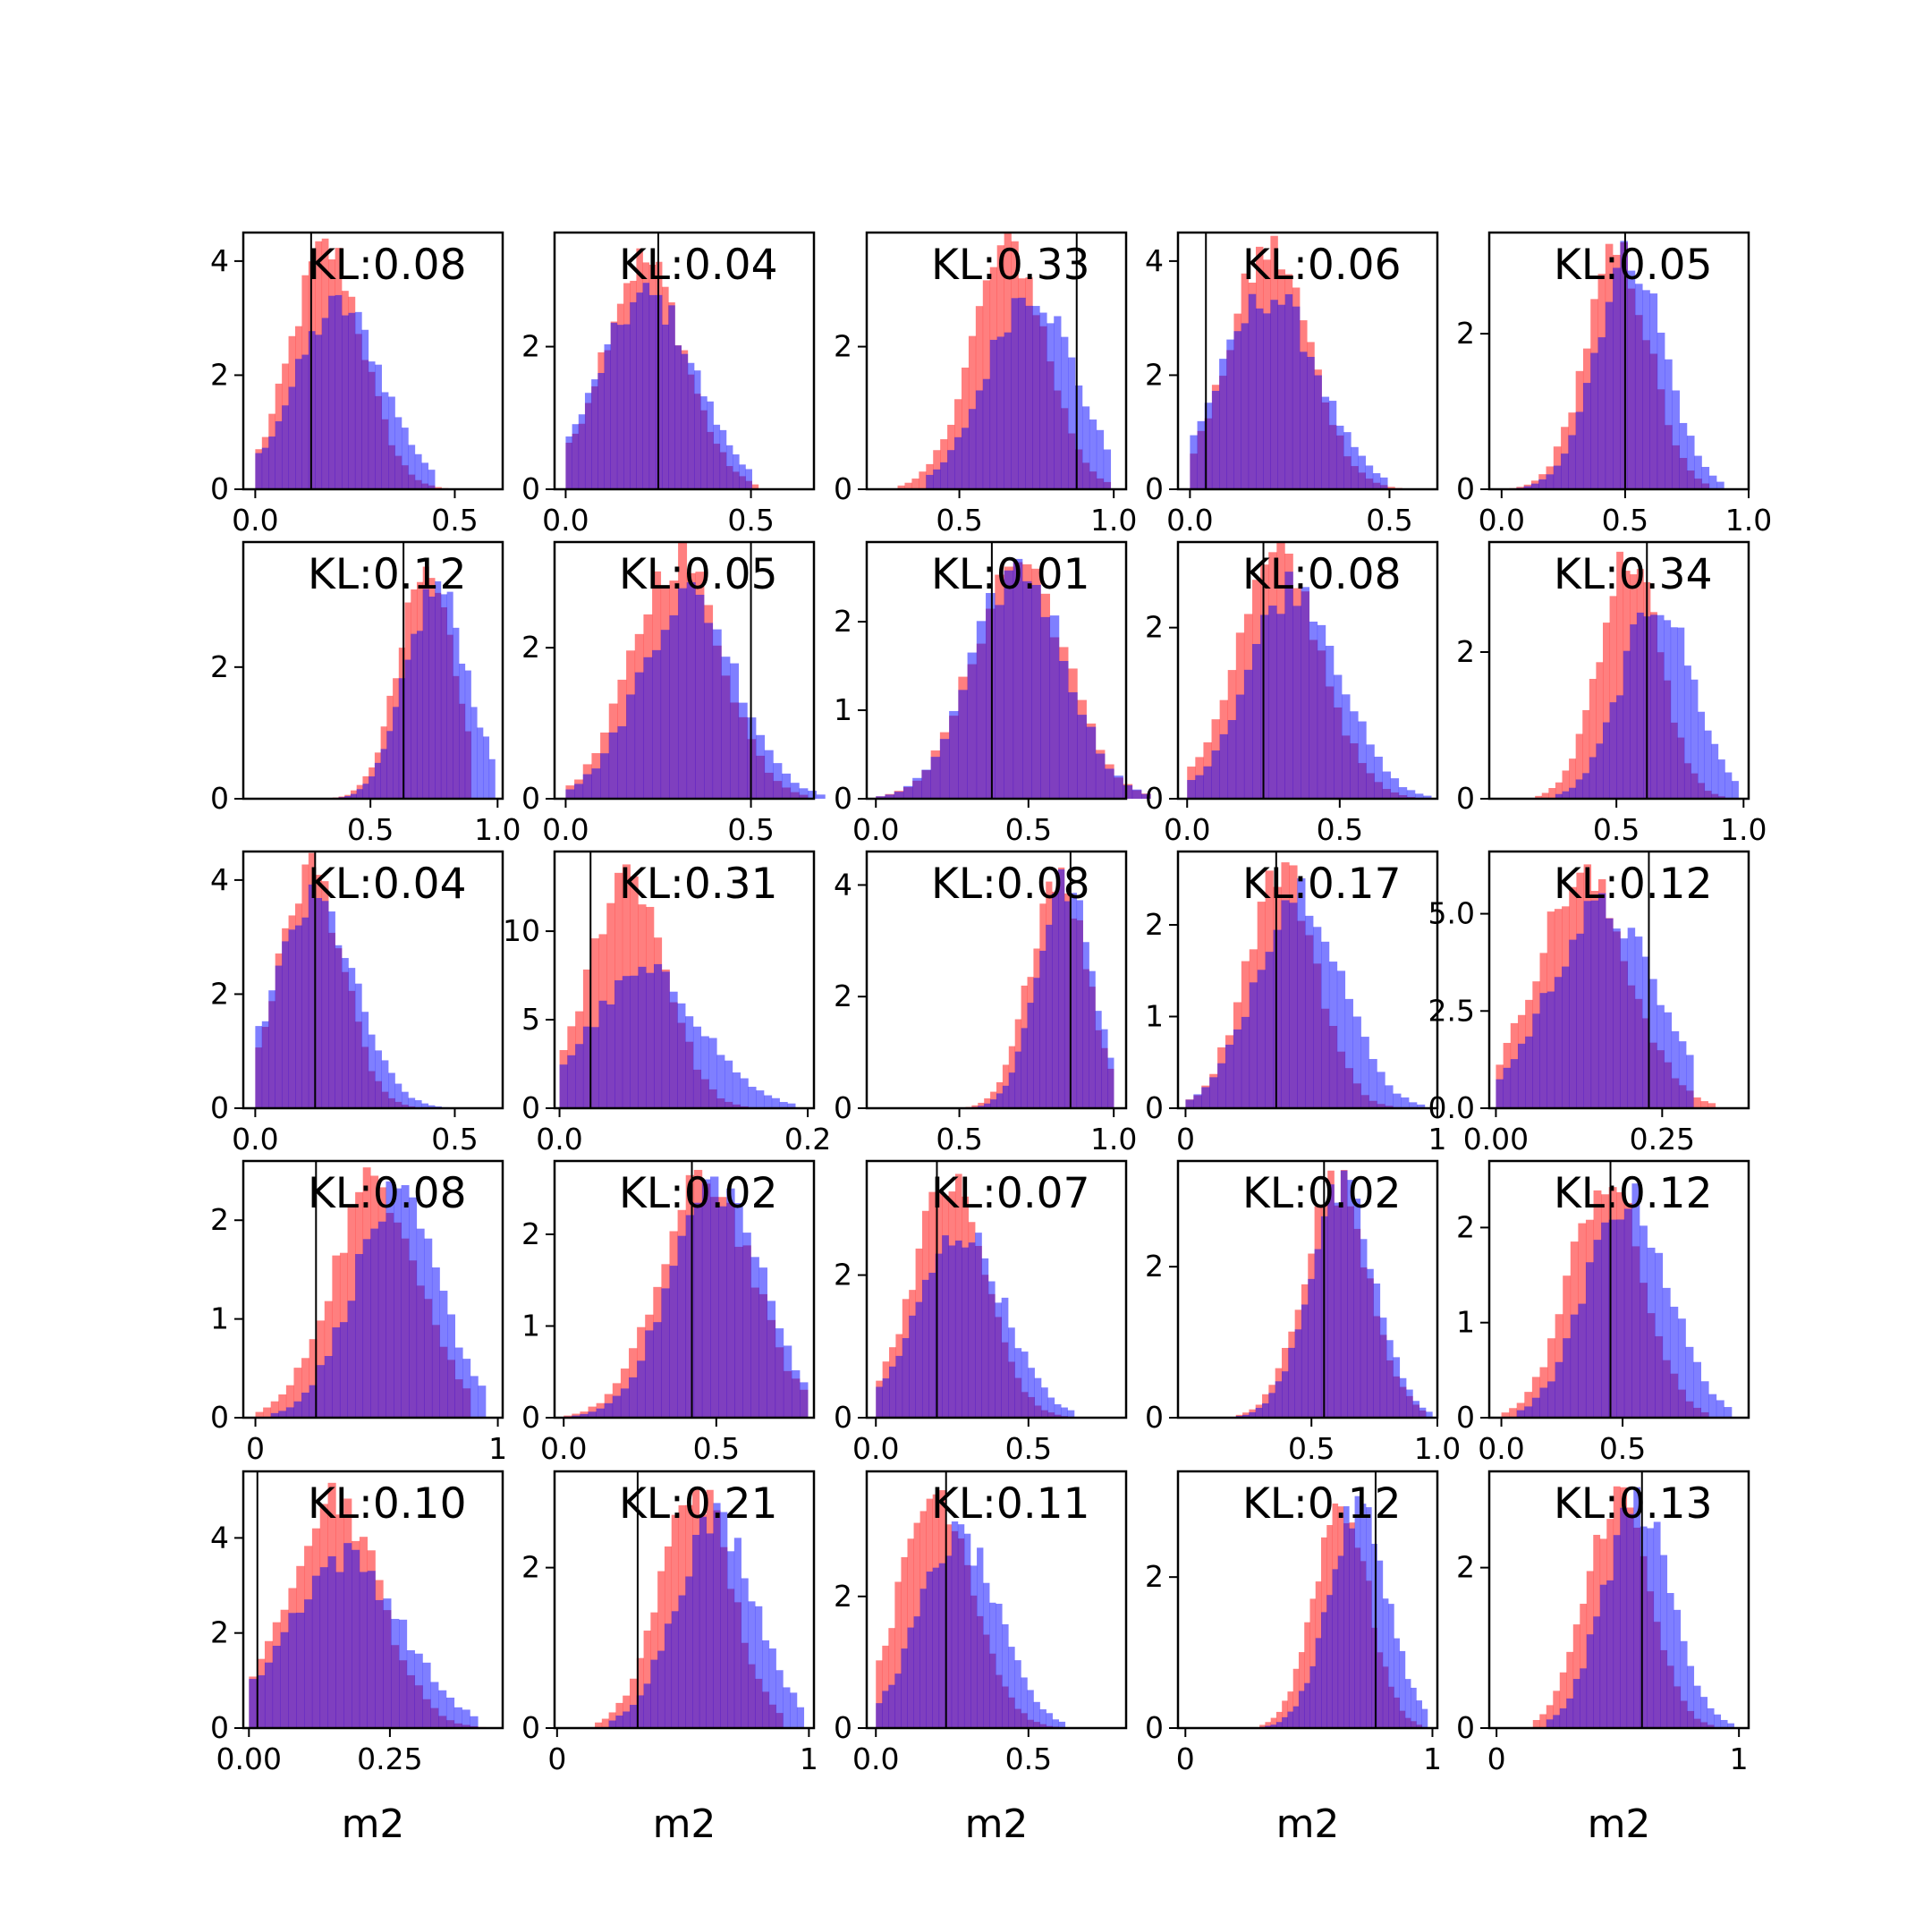 The image size is (1932, 1932). What do you see at coordinates (365, 693) in the screenshot?
I see `histogram-panel: 0 2 0.5 1.0 KL:0.12` at bounding box center [365, 693].